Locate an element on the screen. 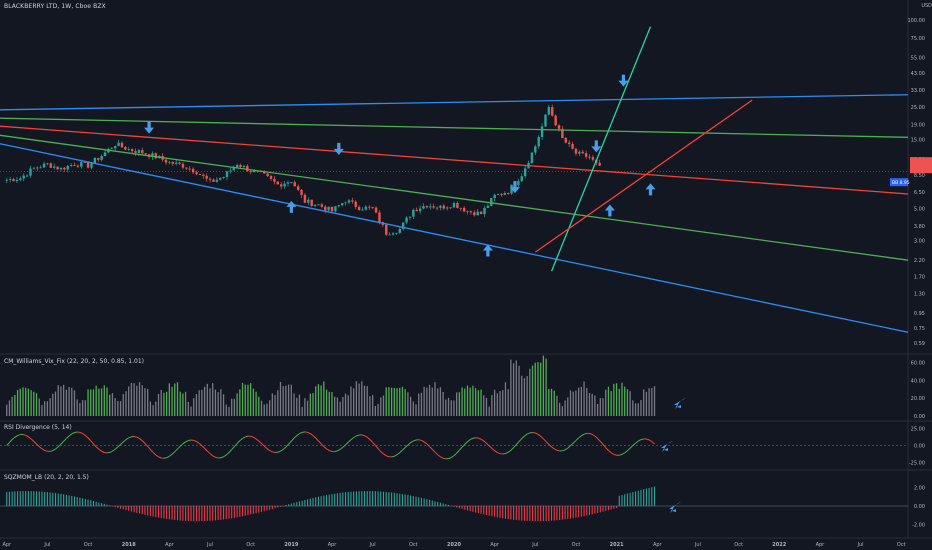  rocket-icon is located at coordinates (680, 403).